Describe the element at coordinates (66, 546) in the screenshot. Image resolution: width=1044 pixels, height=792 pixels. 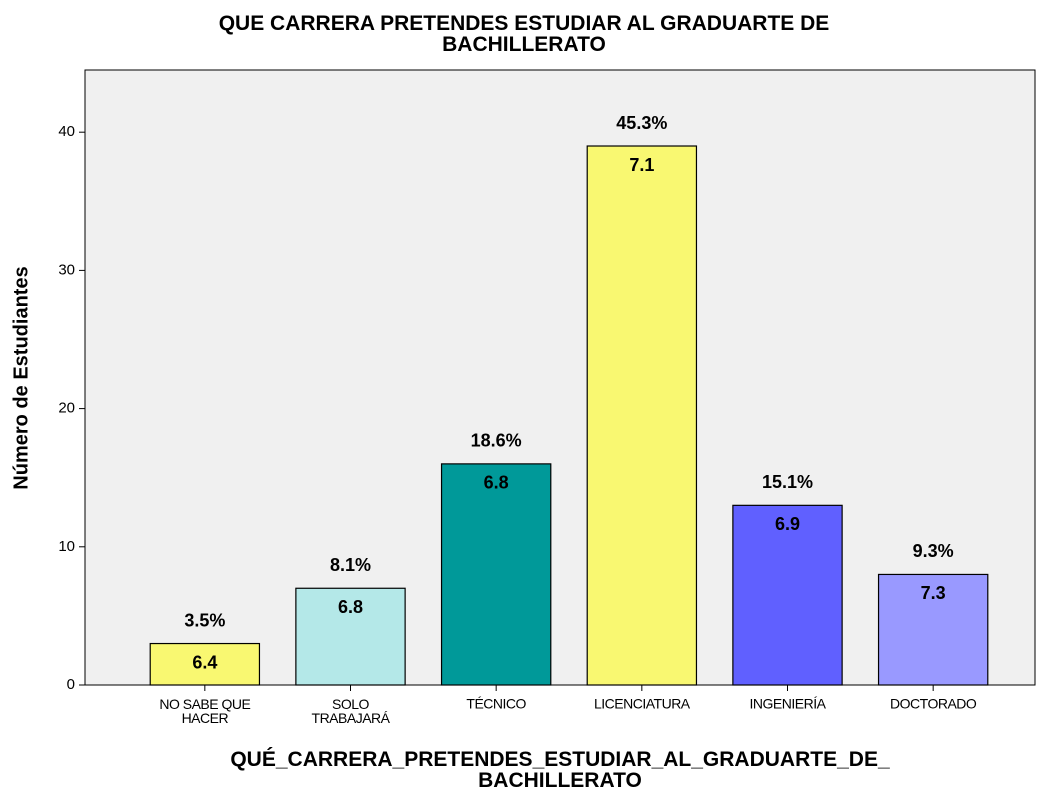
I see `y-tick-label: 10` at that location.